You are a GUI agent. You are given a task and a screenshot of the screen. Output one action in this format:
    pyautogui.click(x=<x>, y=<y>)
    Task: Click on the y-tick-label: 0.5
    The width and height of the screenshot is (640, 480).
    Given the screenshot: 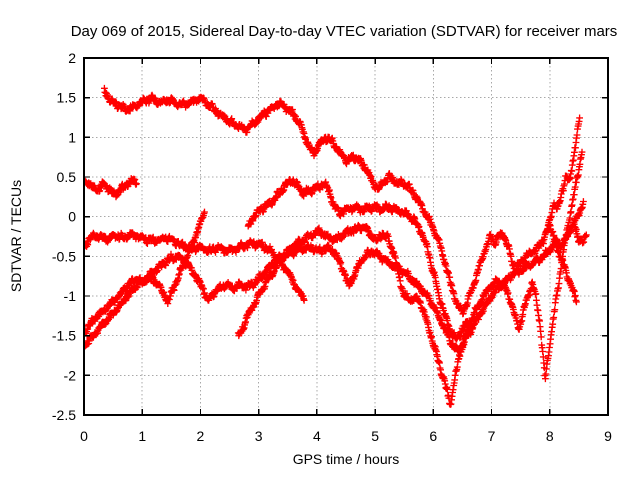 What is the action you would take?
    pyautogui.click(x=67, y=177)
    